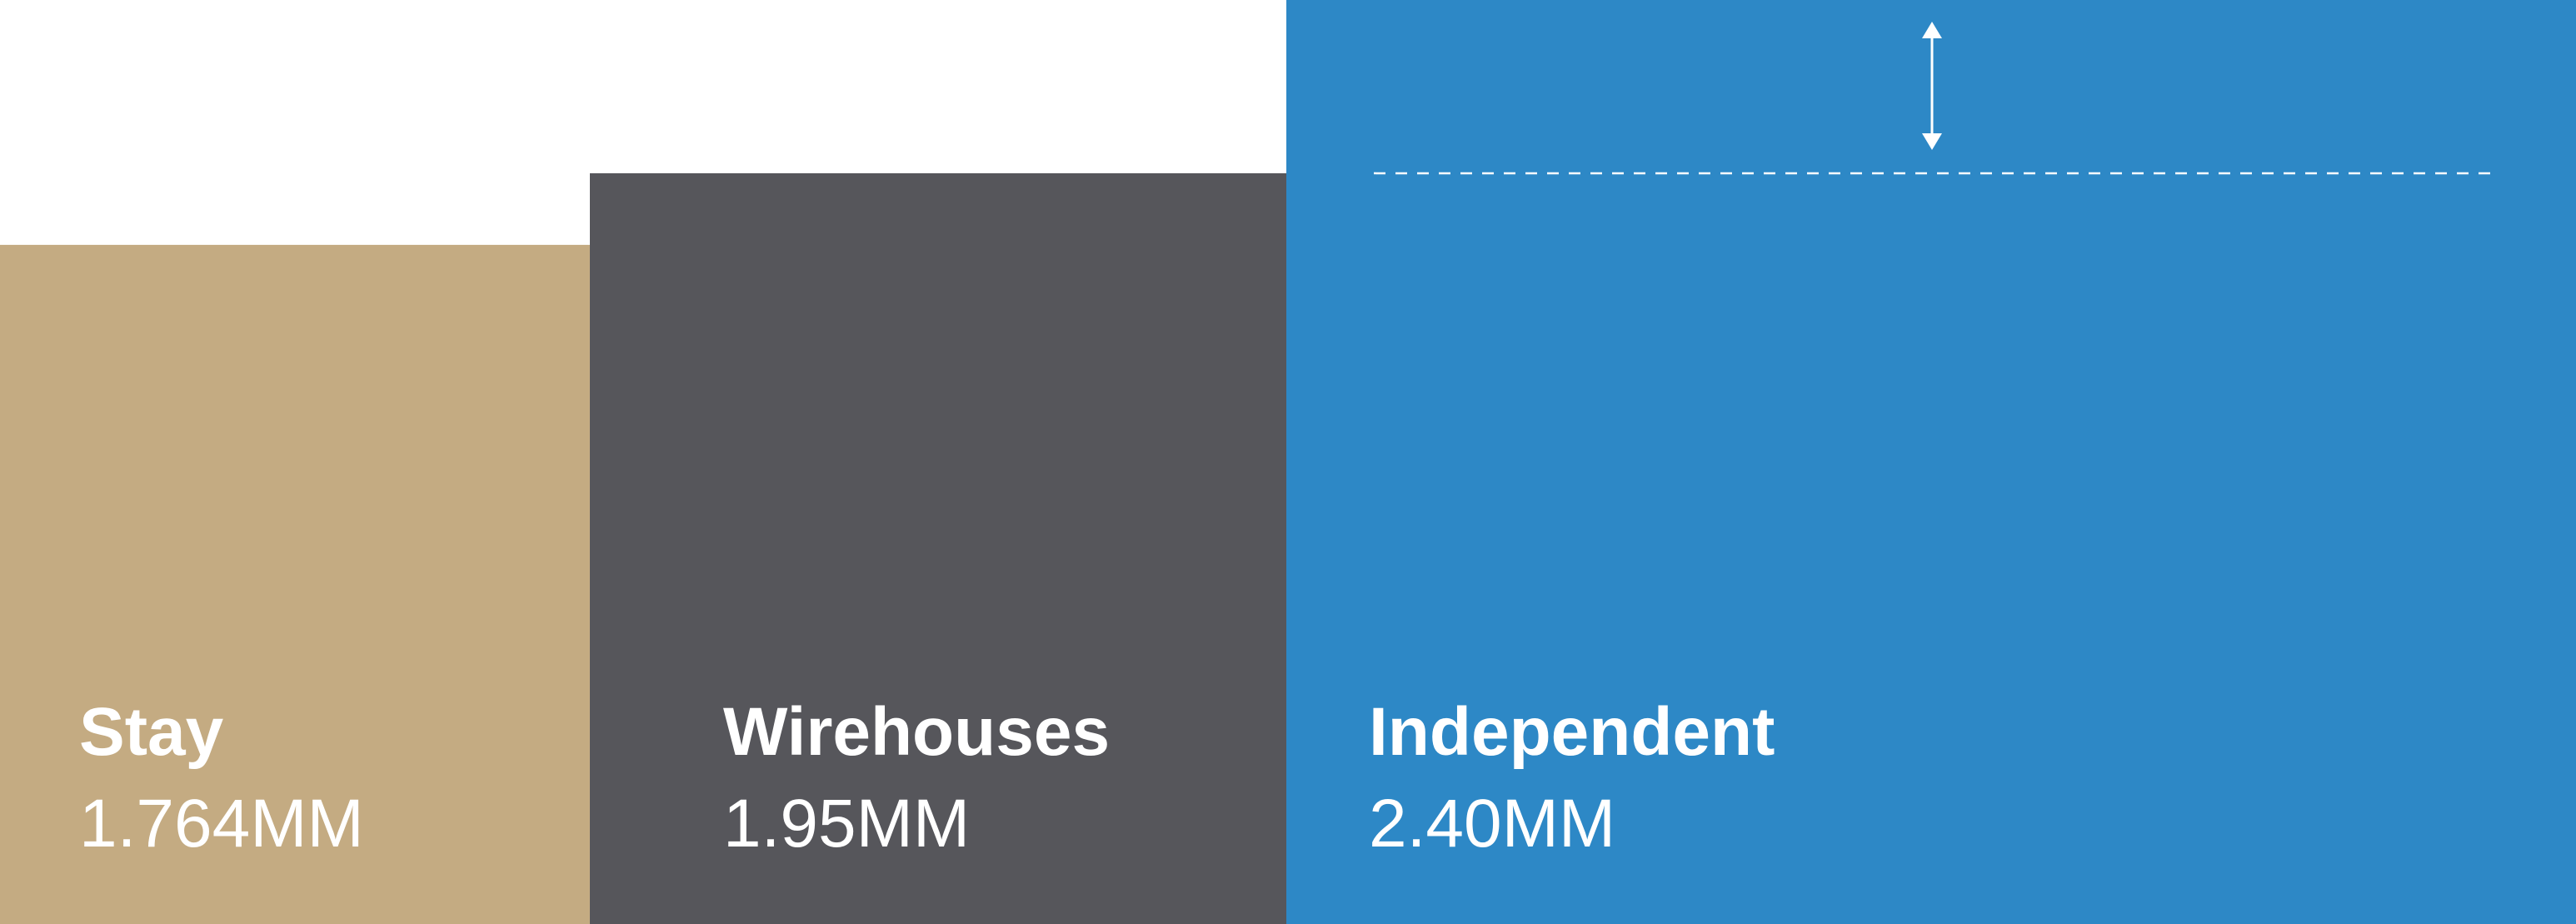  I want to click on category-label: Stay, so click(151, 732).